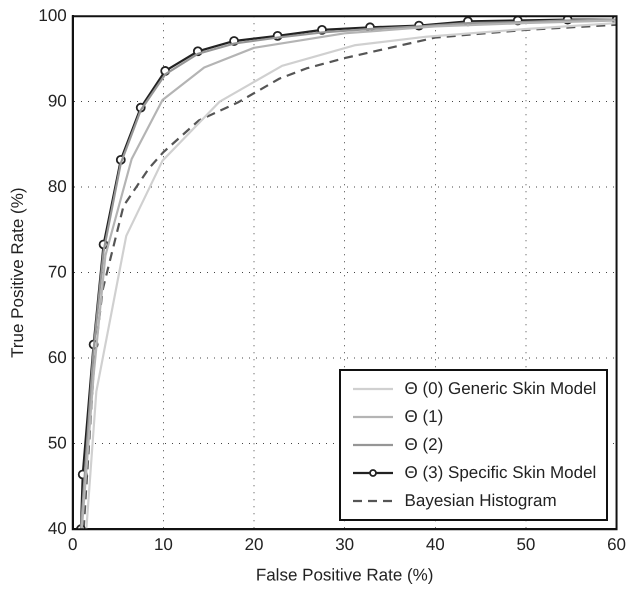  What do you see at coordinates (435, 544) in the screenshot?
I see `x-tick-label: 40` at bounding box center [435, 544].